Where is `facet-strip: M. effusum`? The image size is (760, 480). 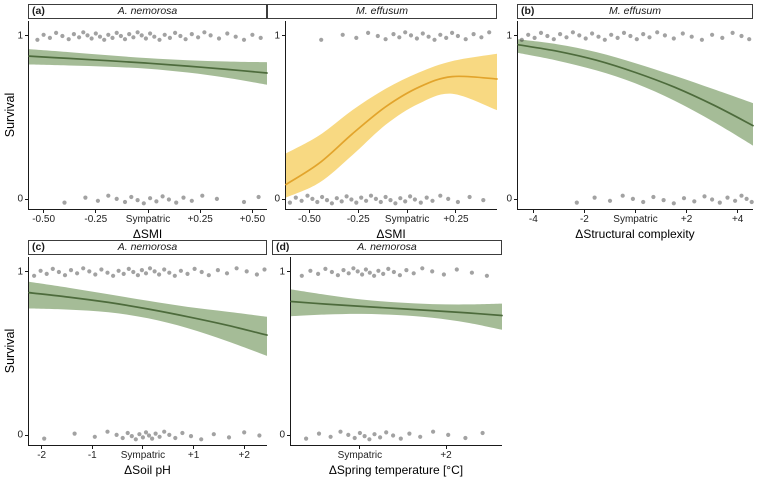
facet-strip: M. effusum is located at coordinates (382, 11).